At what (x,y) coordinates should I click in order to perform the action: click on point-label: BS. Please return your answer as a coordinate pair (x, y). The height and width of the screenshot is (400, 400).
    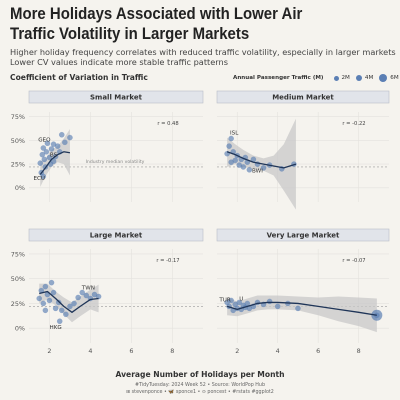
    Looking at the image, I should click on (54, 156).